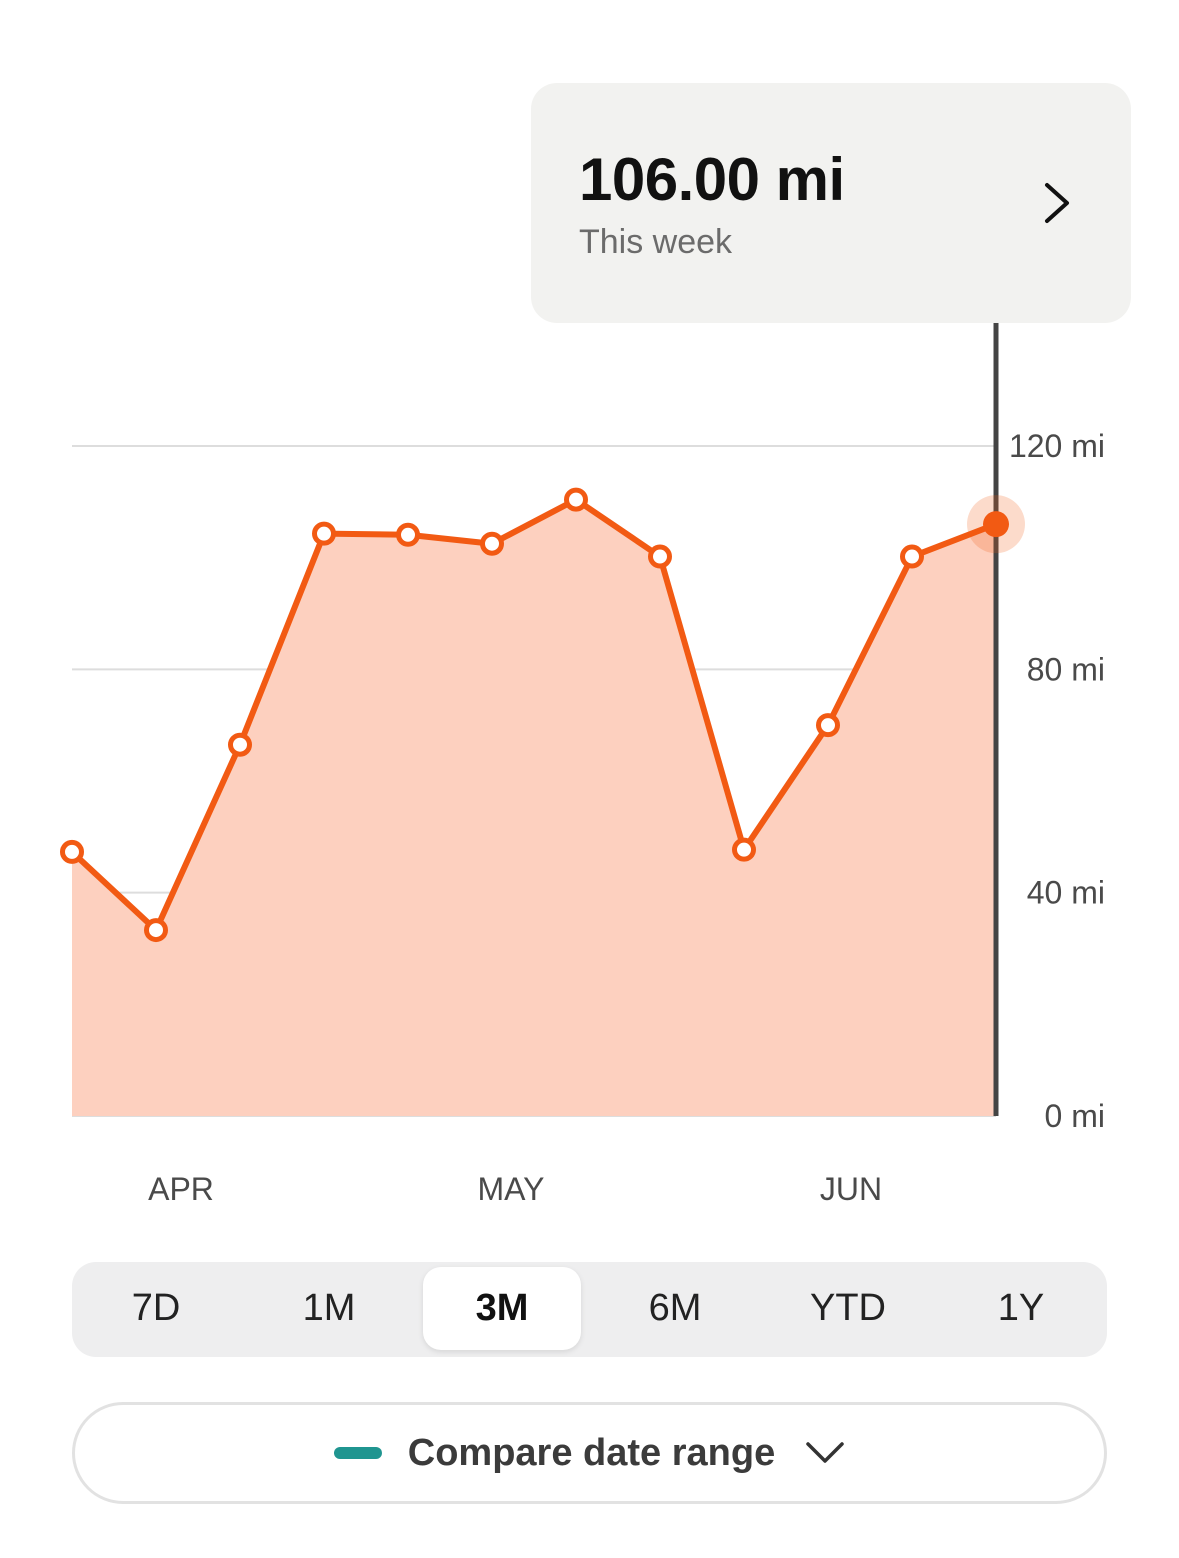 This screenshot has width=1179, height=1558. I want to click on selected-data-point, so click(996, 524).